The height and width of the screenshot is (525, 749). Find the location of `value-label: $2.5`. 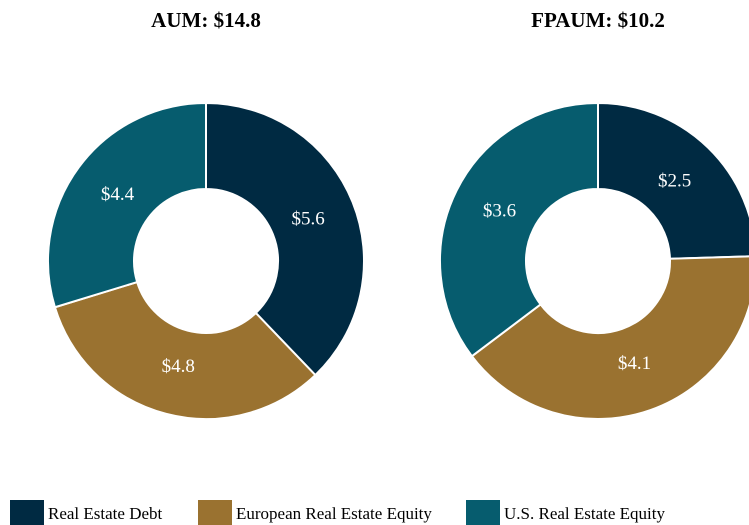

value-label: $2.5 is located at coordinates (674, 180).